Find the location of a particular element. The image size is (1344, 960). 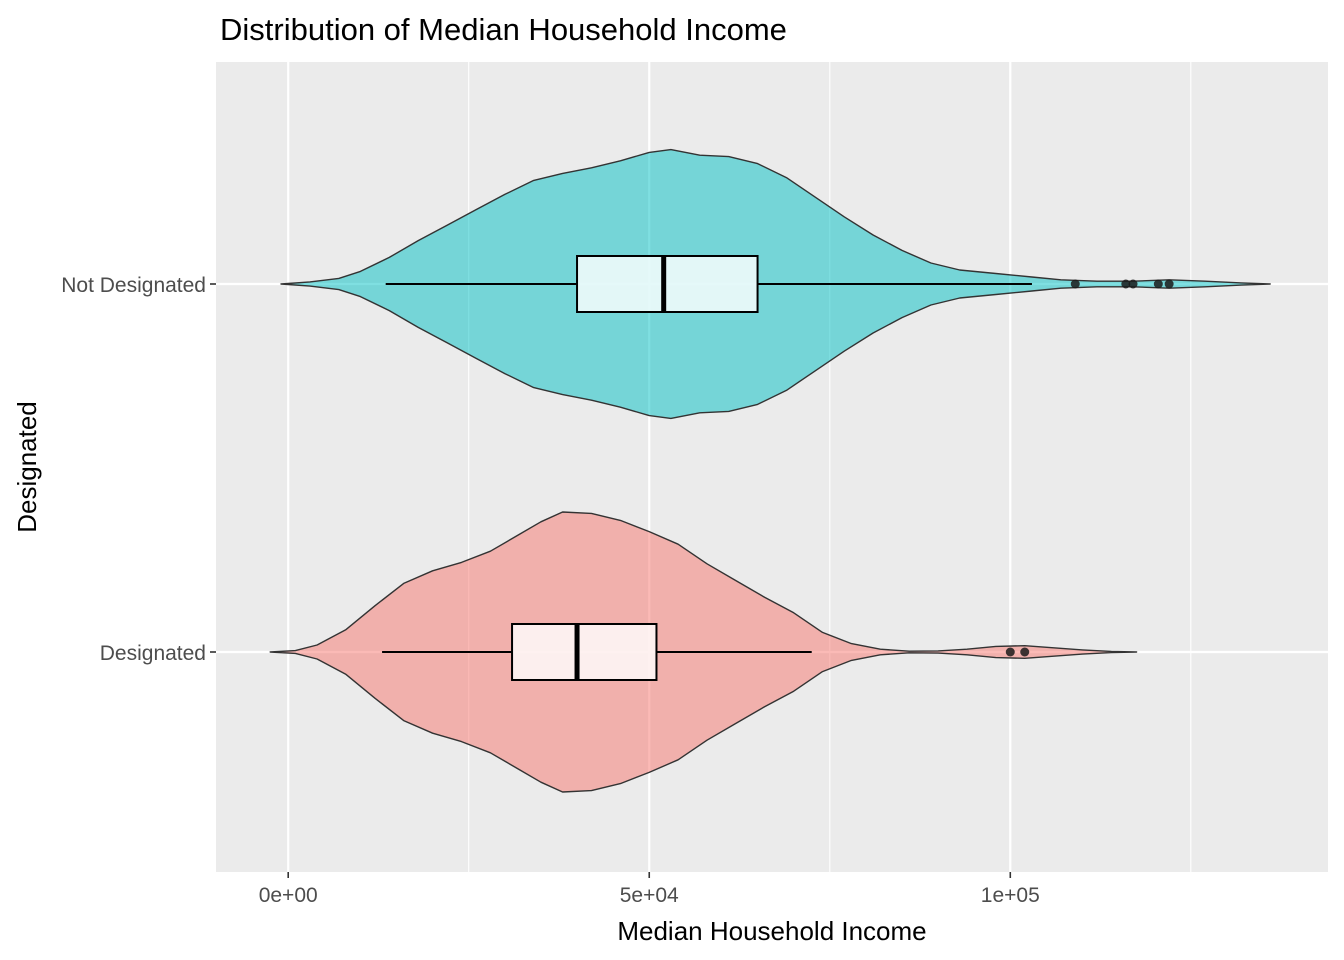

x-tick-label: 1e+05 is located at coordinates (1010, 895).